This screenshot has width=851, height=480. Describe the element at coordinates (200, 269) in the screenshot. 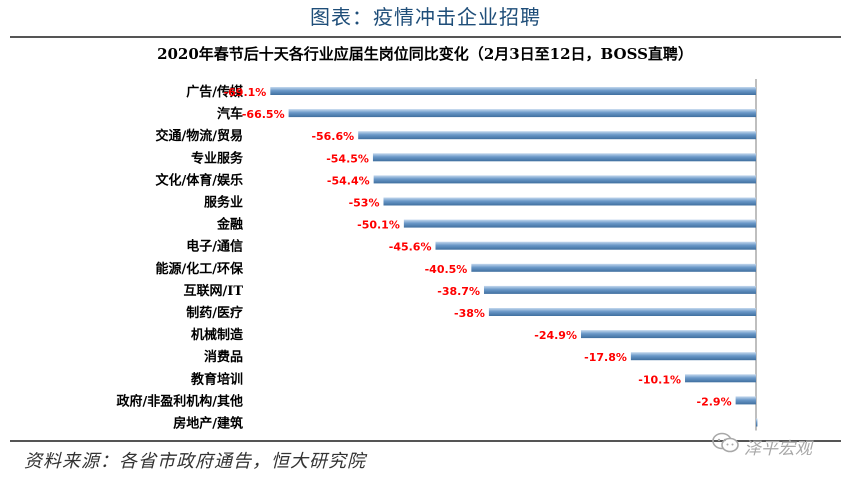

I see `category-label: 能源/化工/环保` at that location.